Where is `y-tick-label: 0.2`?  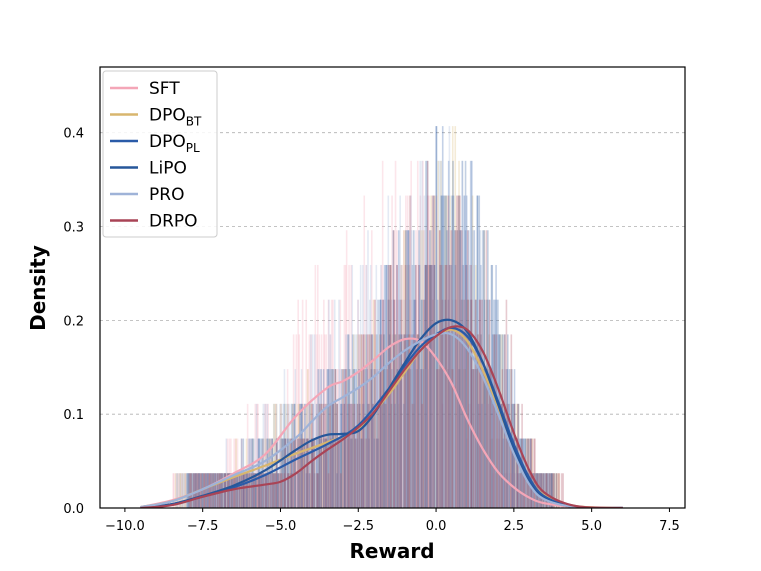 y-tick-label: 0.2 is located at coordinates (73, 321).